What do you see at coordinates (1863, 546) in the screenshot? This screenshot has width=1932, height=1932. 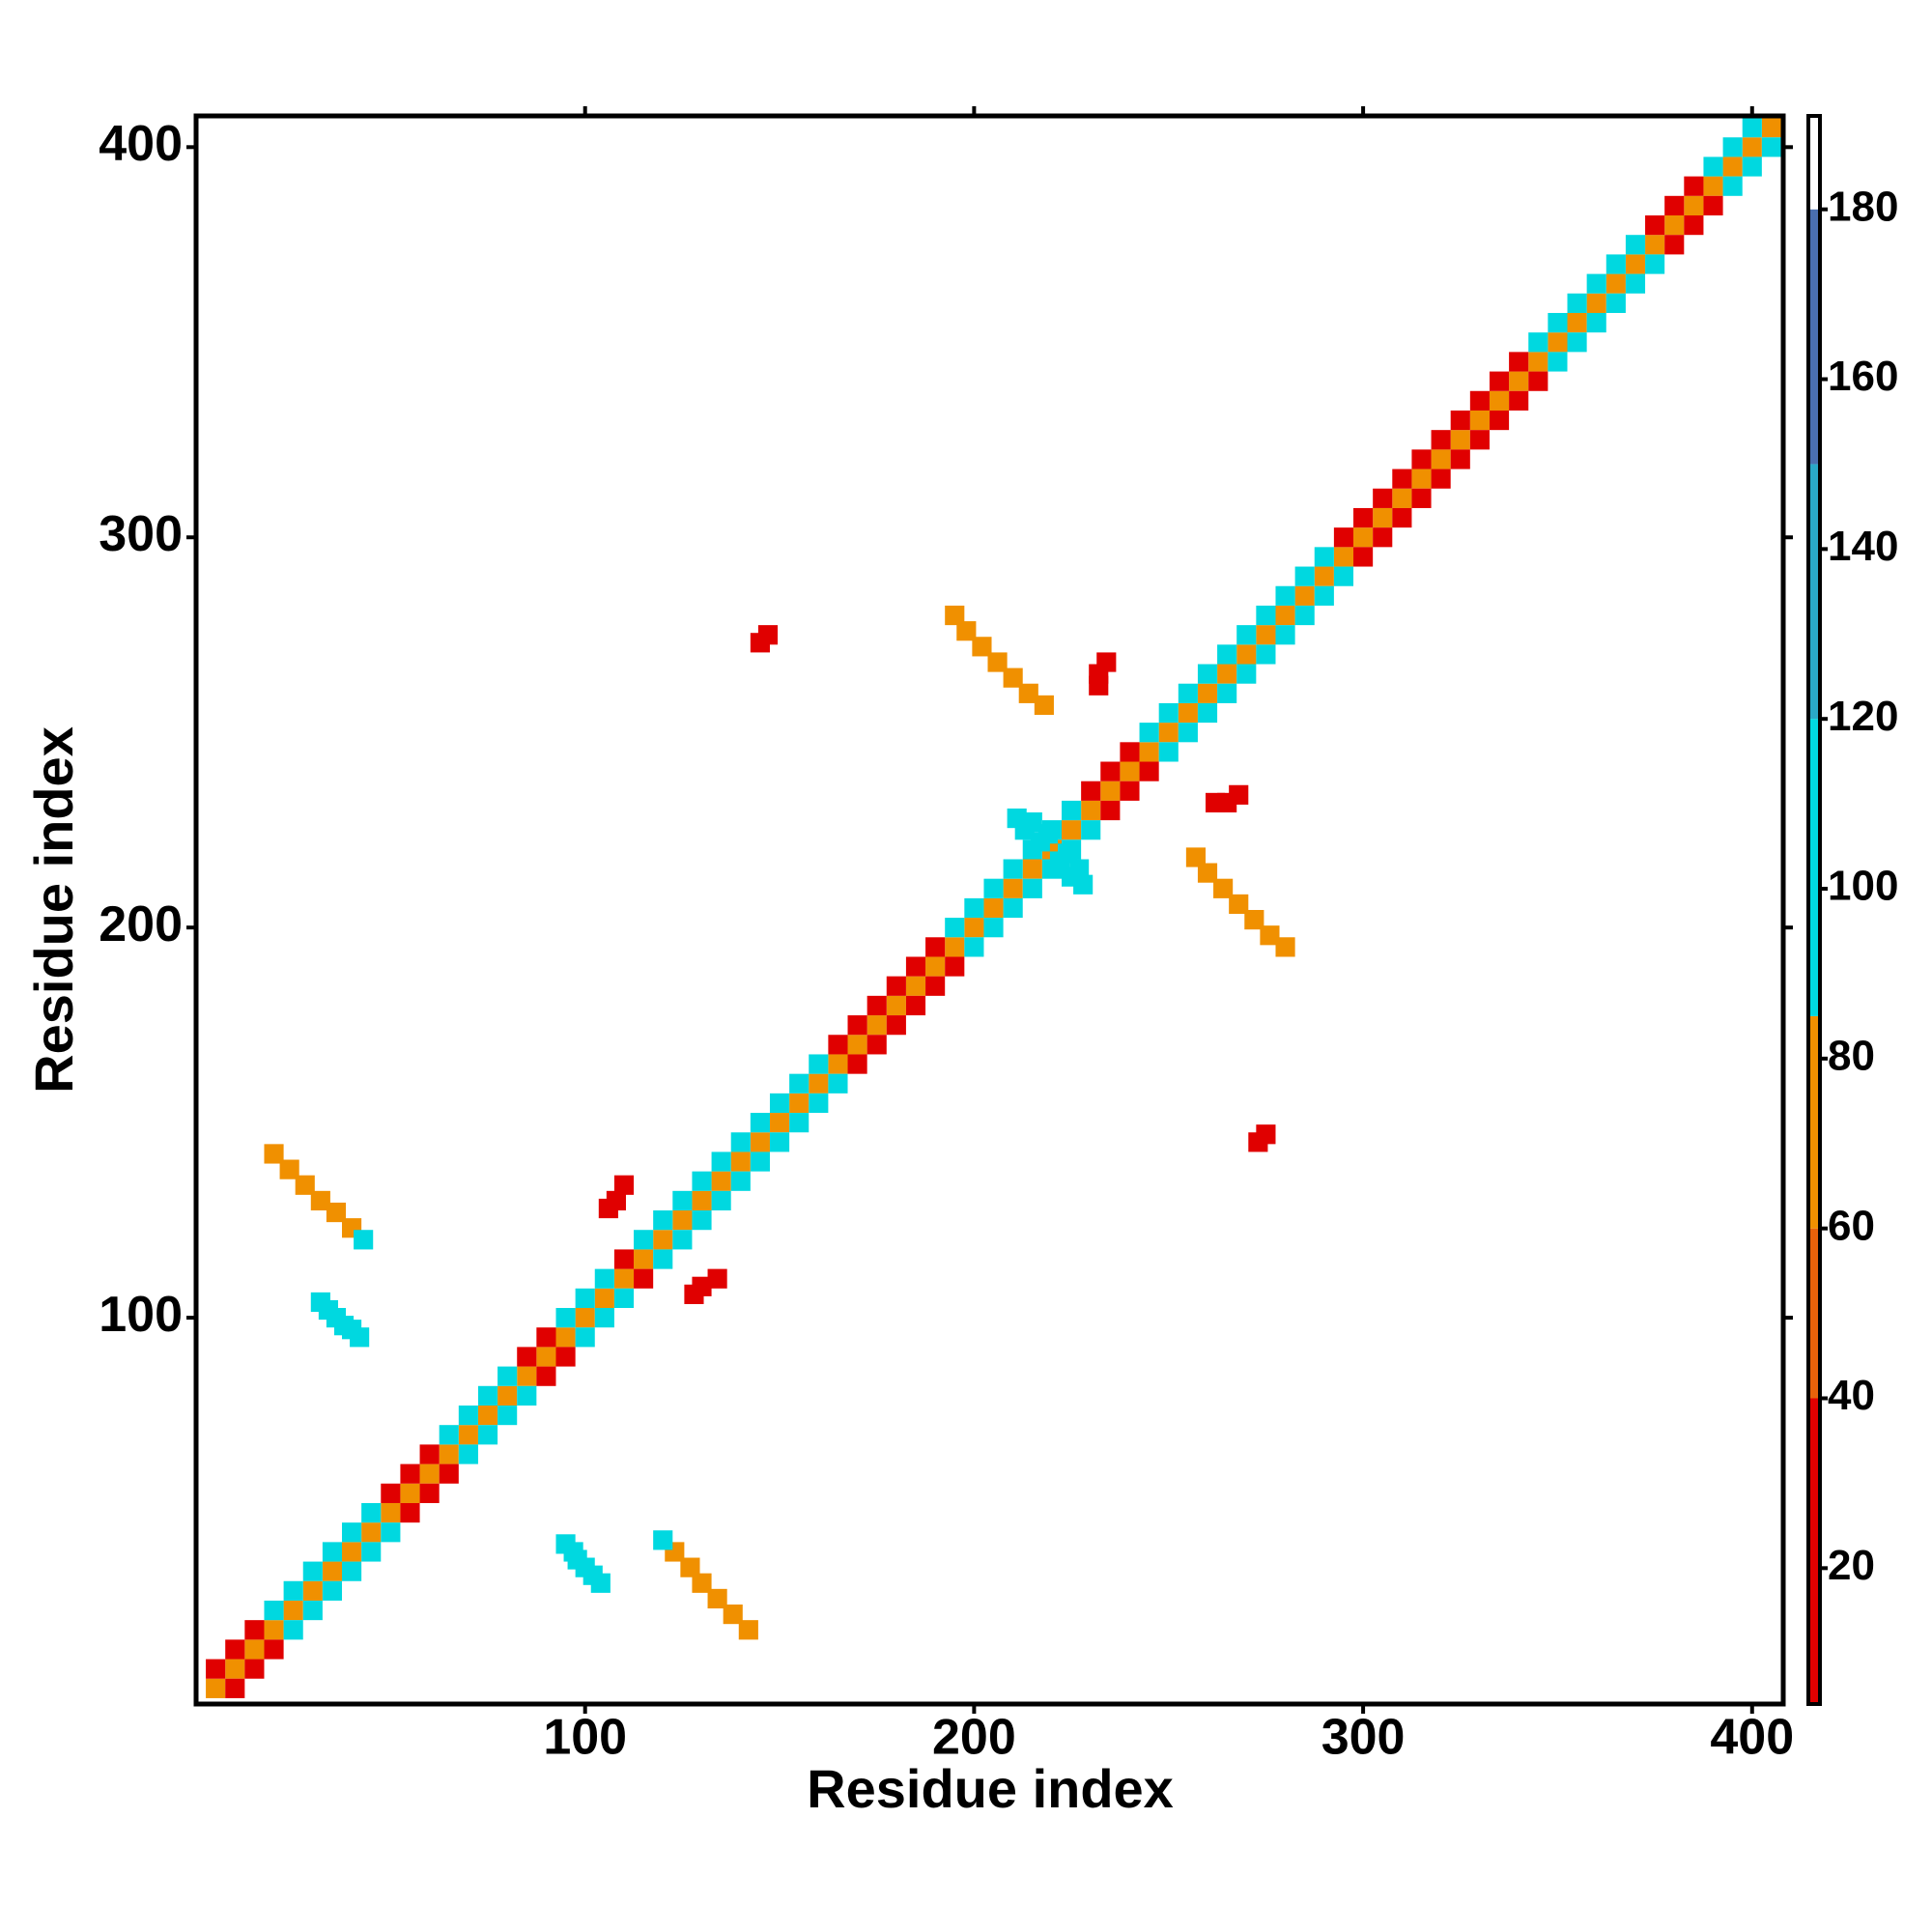 I see `colorbar-tick-label: 140` at bounding box center [1863, 546].